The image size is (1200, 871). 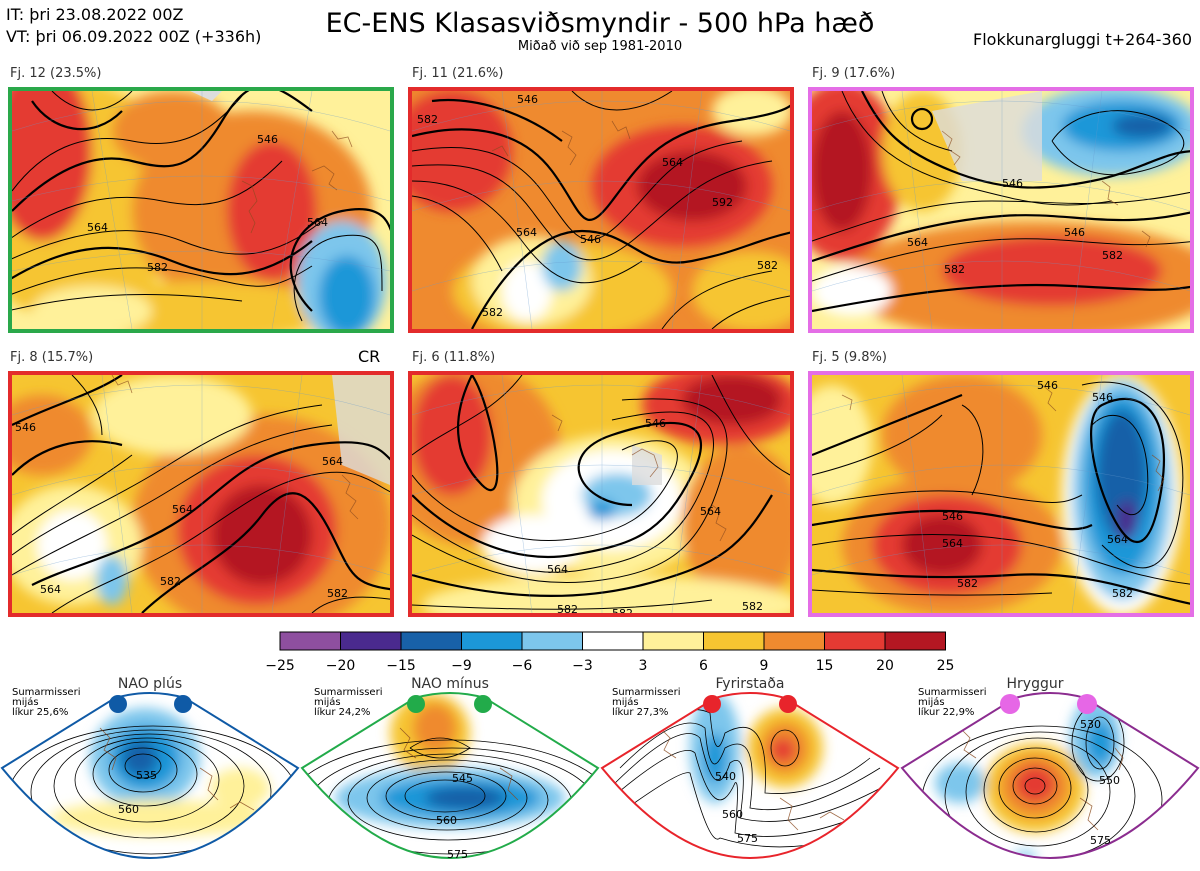 What do you see at coordinates (600, 46) in the screenshot?
I see `page-subtitle: Miðað við sep 1981-2010` at bounding box center [600, 46].